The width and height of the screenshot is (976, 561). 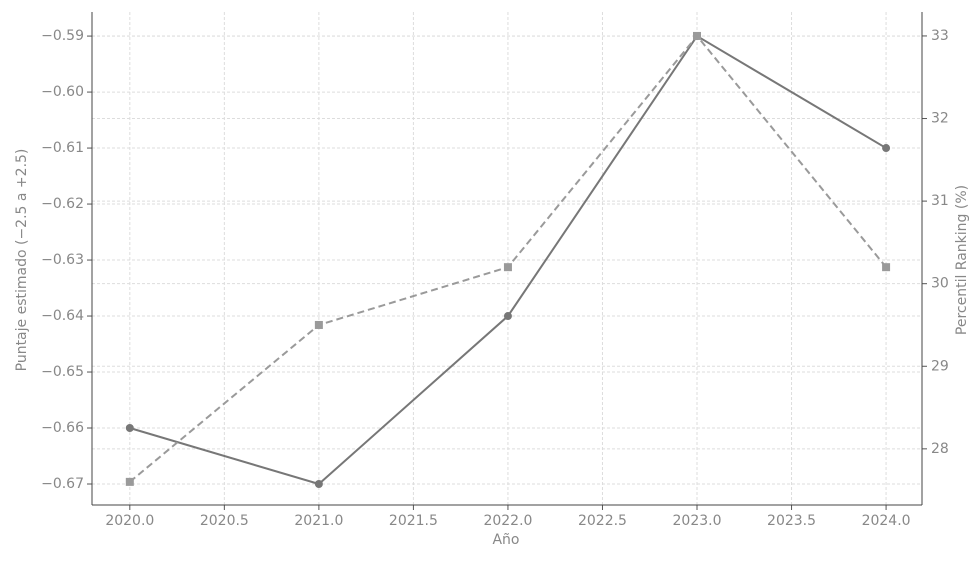 What do you see at coordinates (224, 521) in the screenshot?
I see `x-tick-label: 2020.5` at bounding box center [224, 521].